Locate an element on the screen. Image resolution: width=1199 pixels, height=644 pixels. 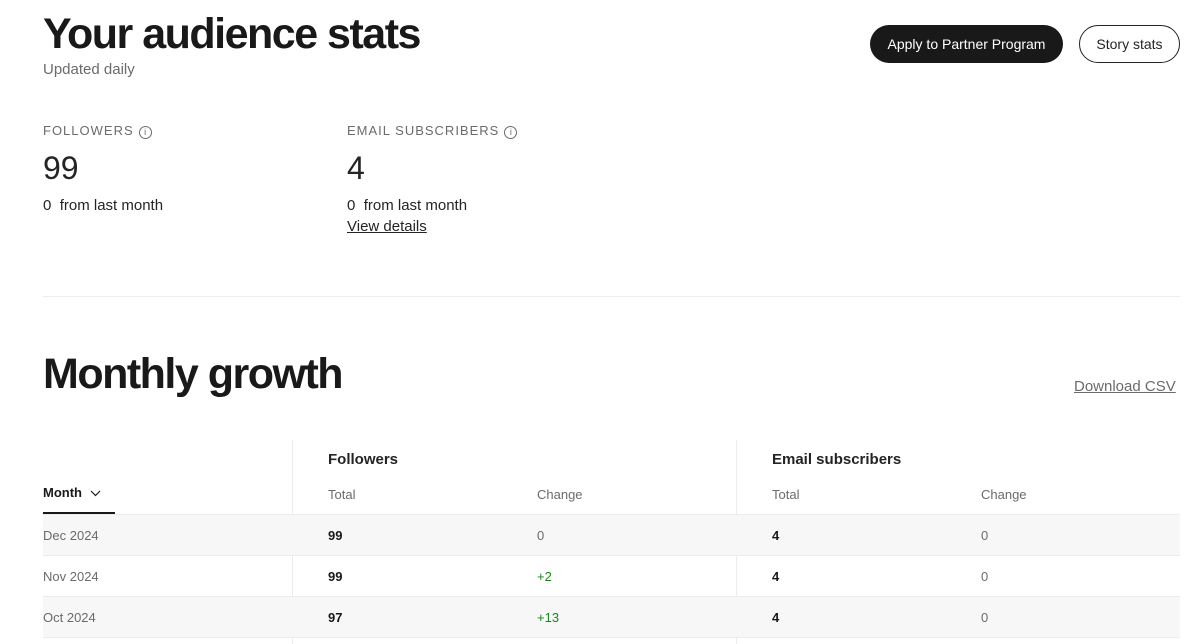
table-row: Oct 2024 97 +13 4 0 is located at coordinates (611, 616).